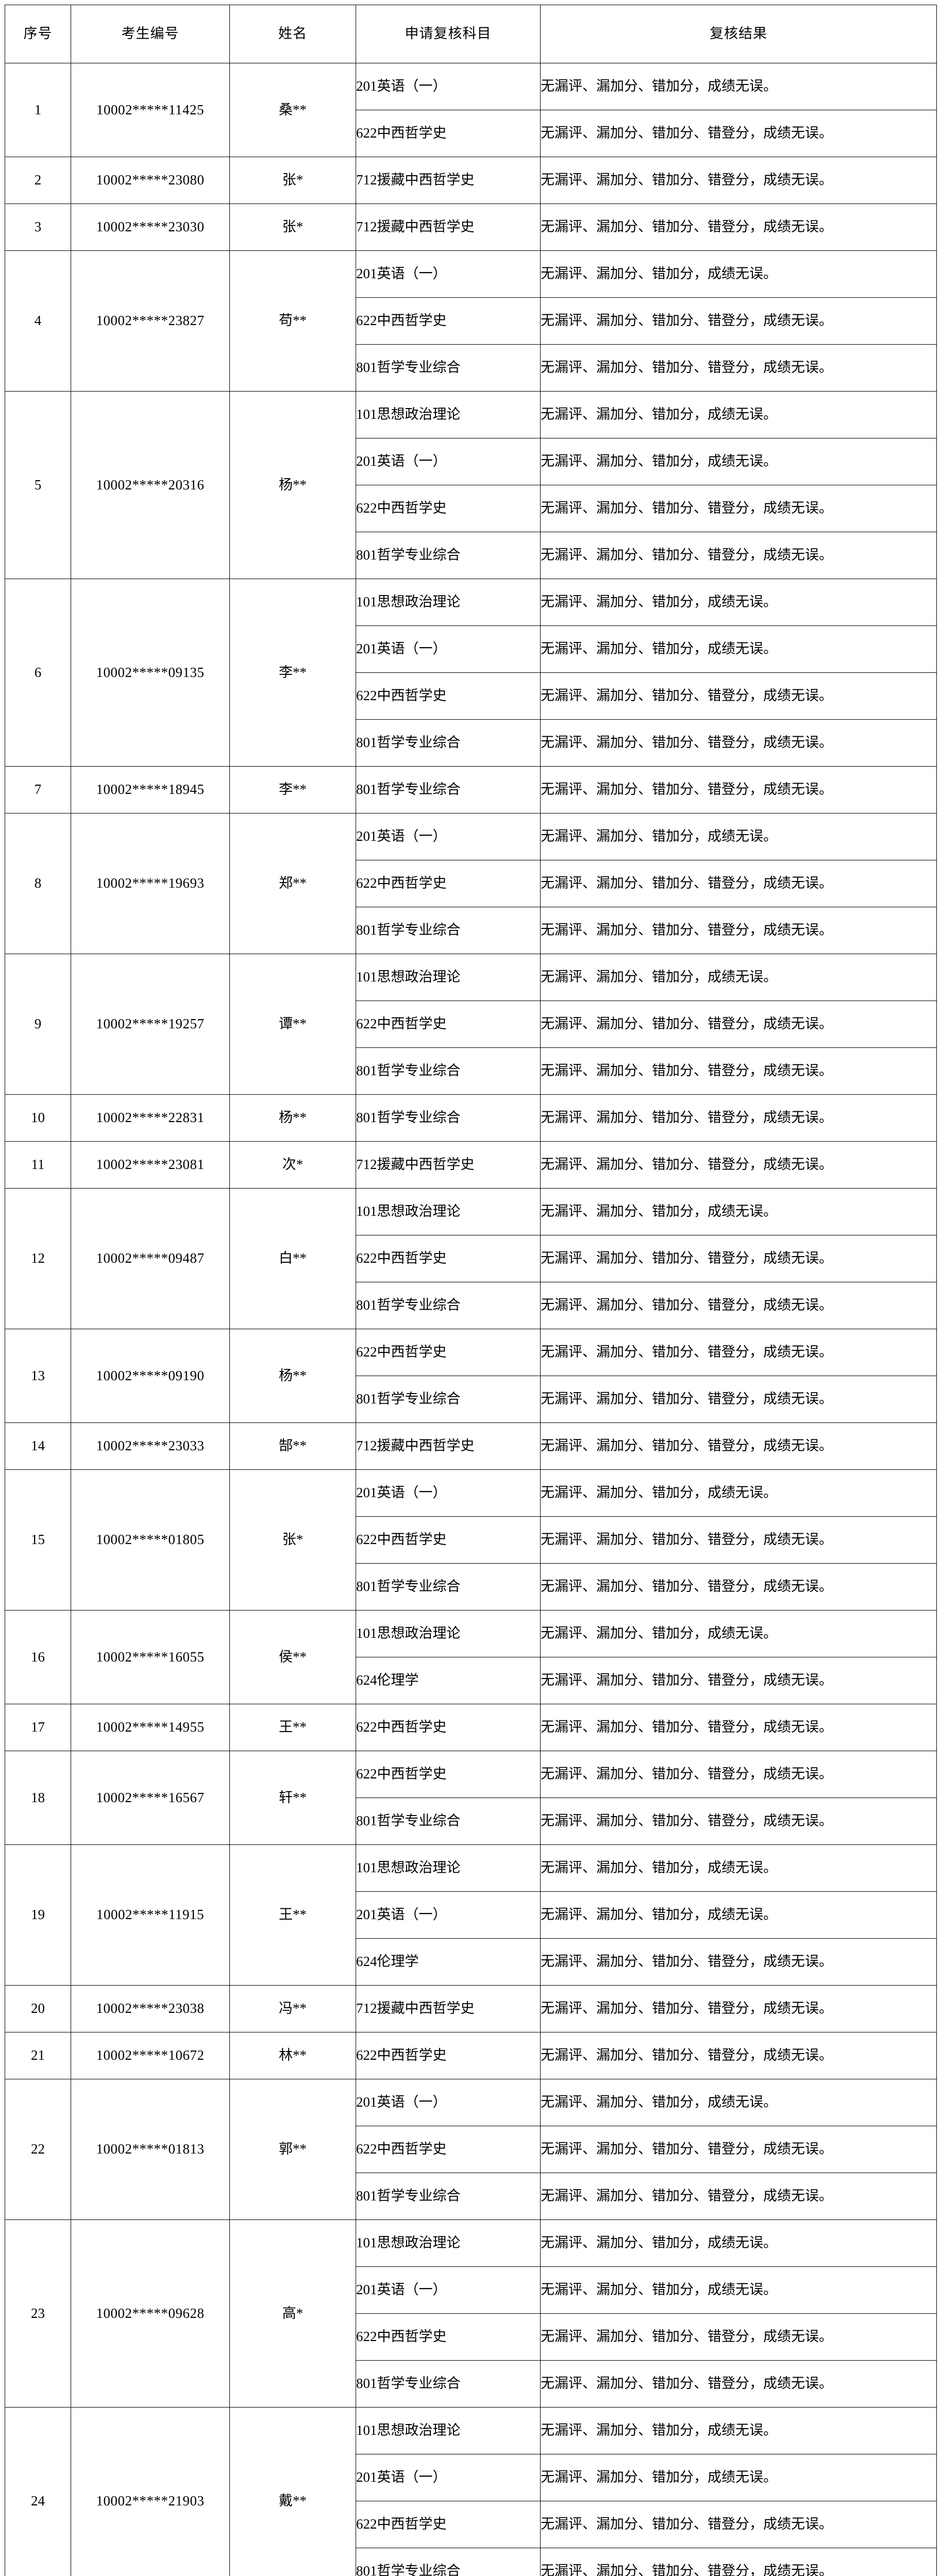  I want to click on cell-name: 戴**, so click(293, 2491).